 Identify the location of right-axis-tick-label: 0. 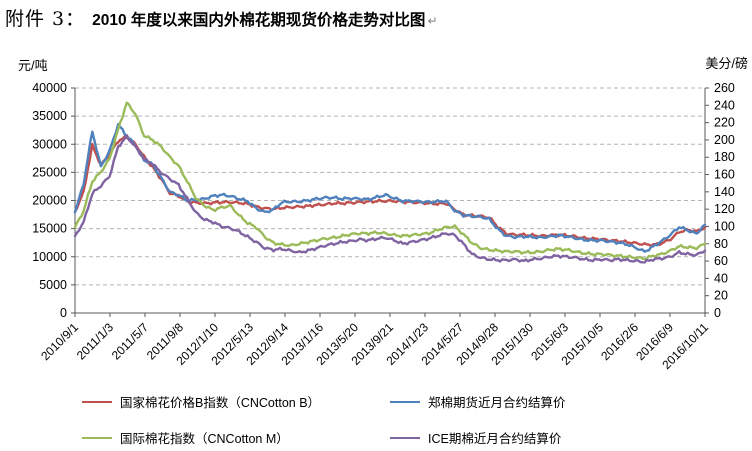
(717, 313).